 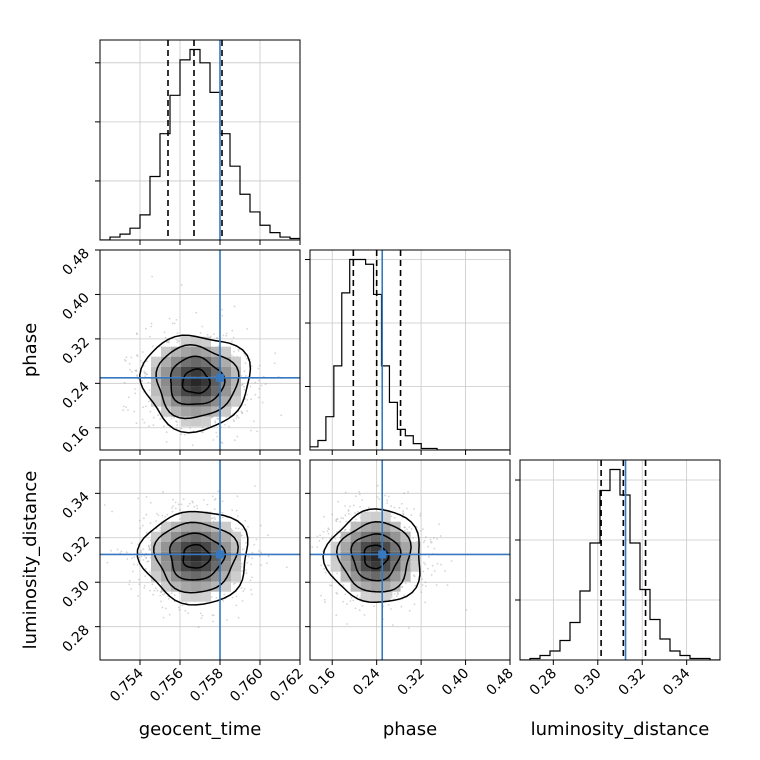 What do you see at coordinates (75, 439) in the screenshot?
I see `y-tick-label: 0.16` at bounding box center [75, 439].